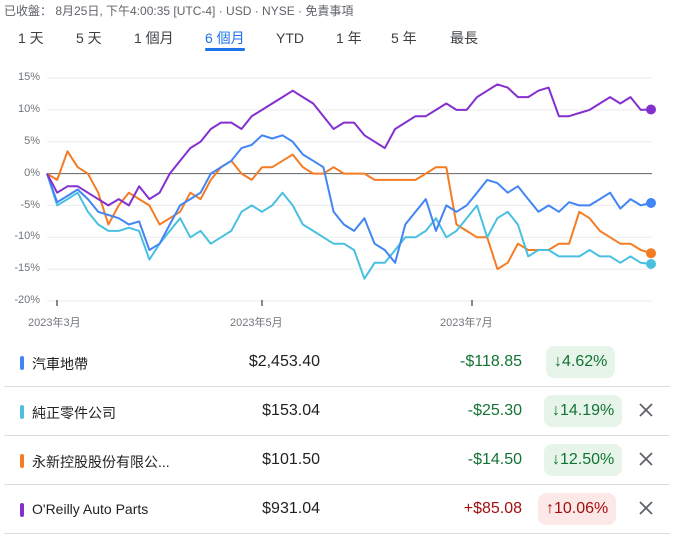  Describe the element at coordinates (491, 361) in the screenshot. I see `price-change: -$118.85` at that location.